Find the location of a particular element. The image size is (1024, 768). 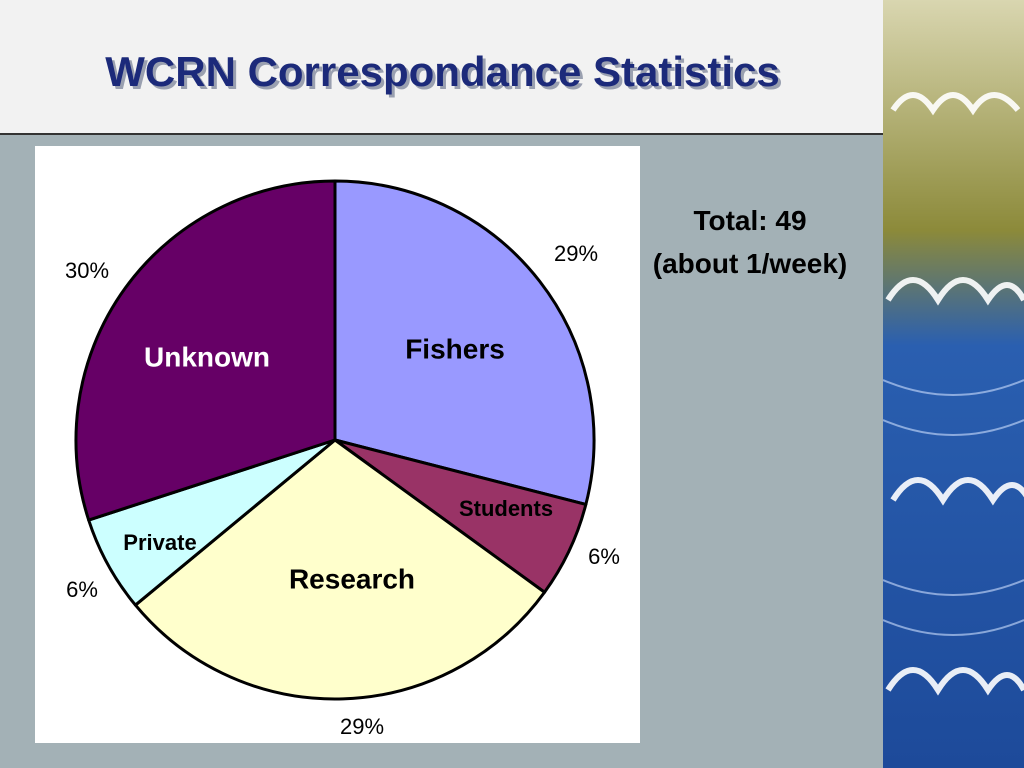

slice-label: Research is located at coordinates (352, 578).